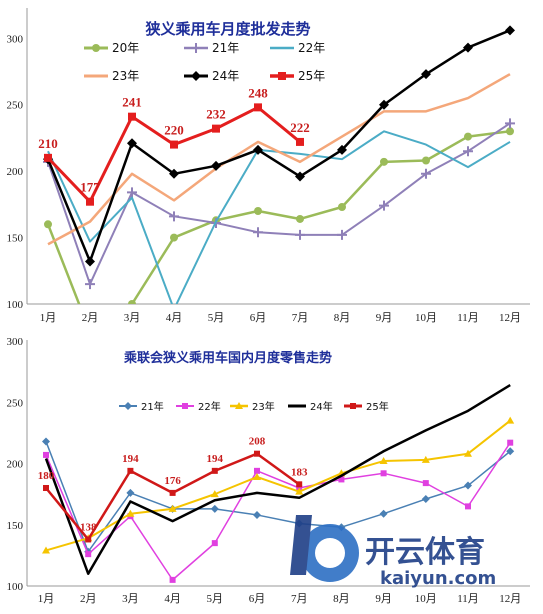  What do you see at coordinates (15, 239) in the screenshot?
I see `y-tick-label: 150` at bounding box center [15, 239].